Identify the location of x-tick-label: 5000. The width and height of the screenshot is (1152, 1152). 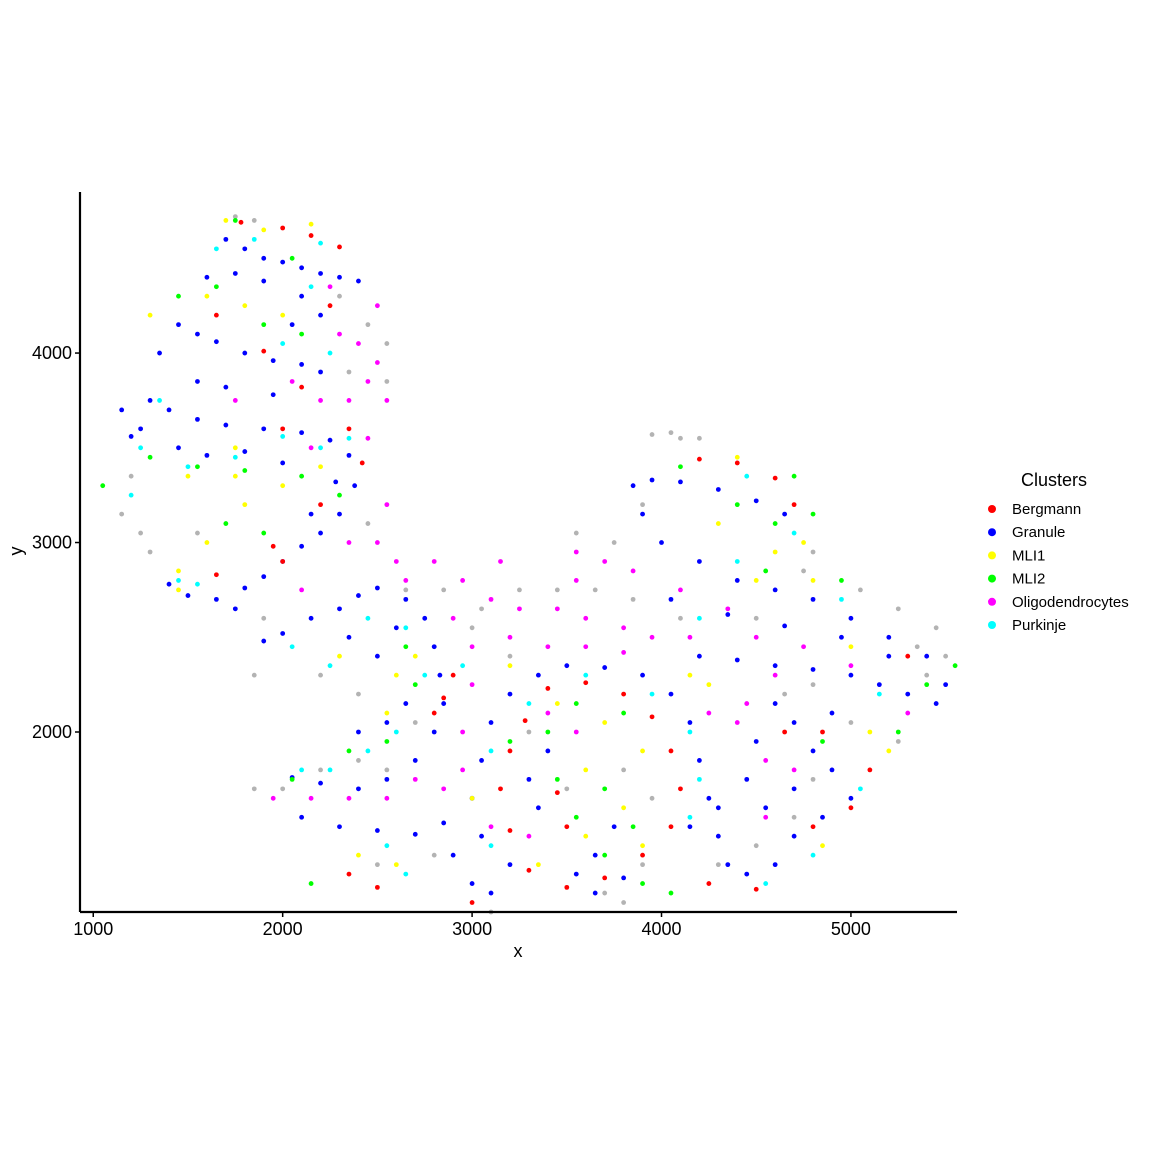
(851, 929).